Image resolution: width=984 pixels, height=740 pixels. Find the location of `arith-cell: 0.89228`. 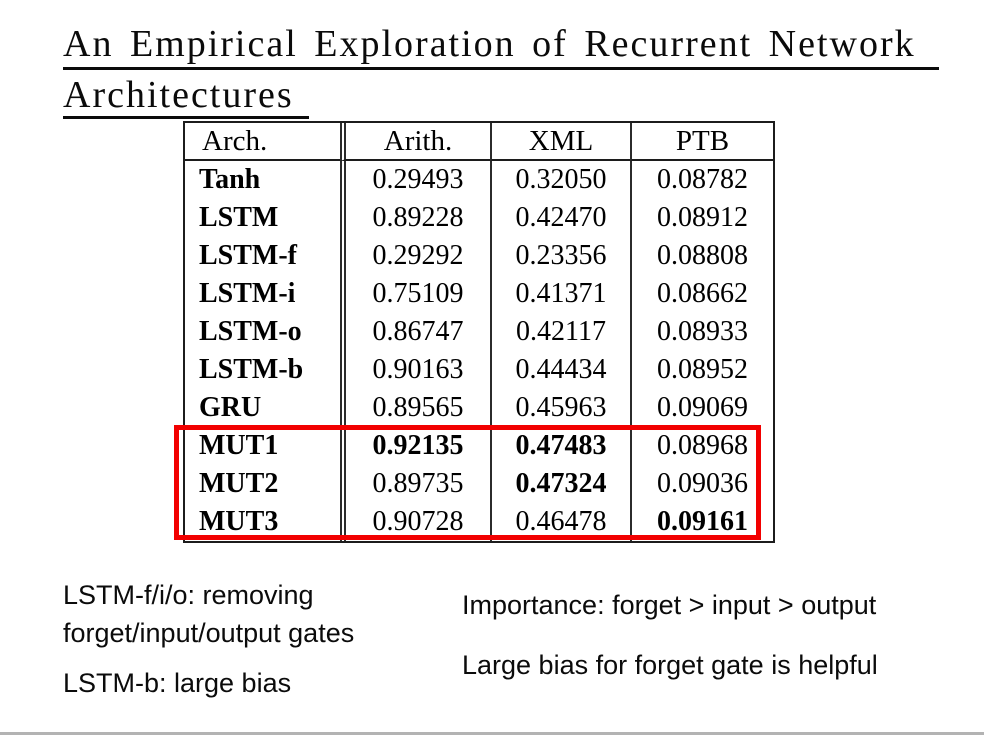

arith-cell: 0.89228 is located at coordinates (415, 218).